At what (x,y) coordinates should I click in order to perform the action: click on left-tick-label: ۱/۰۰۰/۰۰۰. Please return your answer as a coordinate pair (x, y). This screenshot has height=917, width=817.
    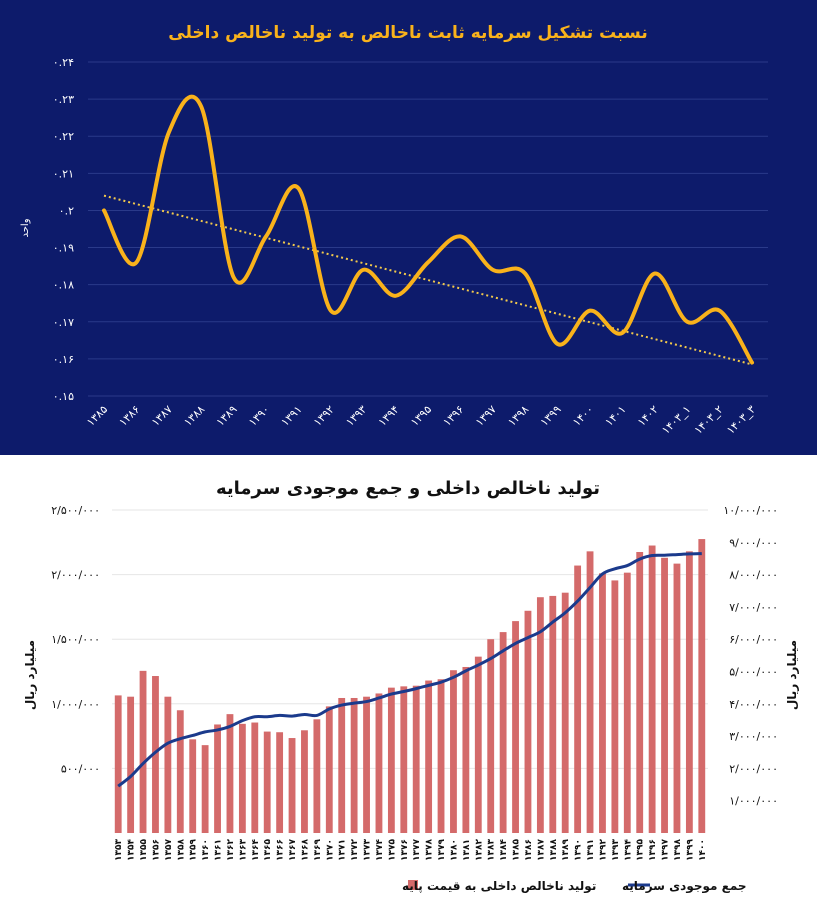
    Looking at the image, I should click on (75, 704).